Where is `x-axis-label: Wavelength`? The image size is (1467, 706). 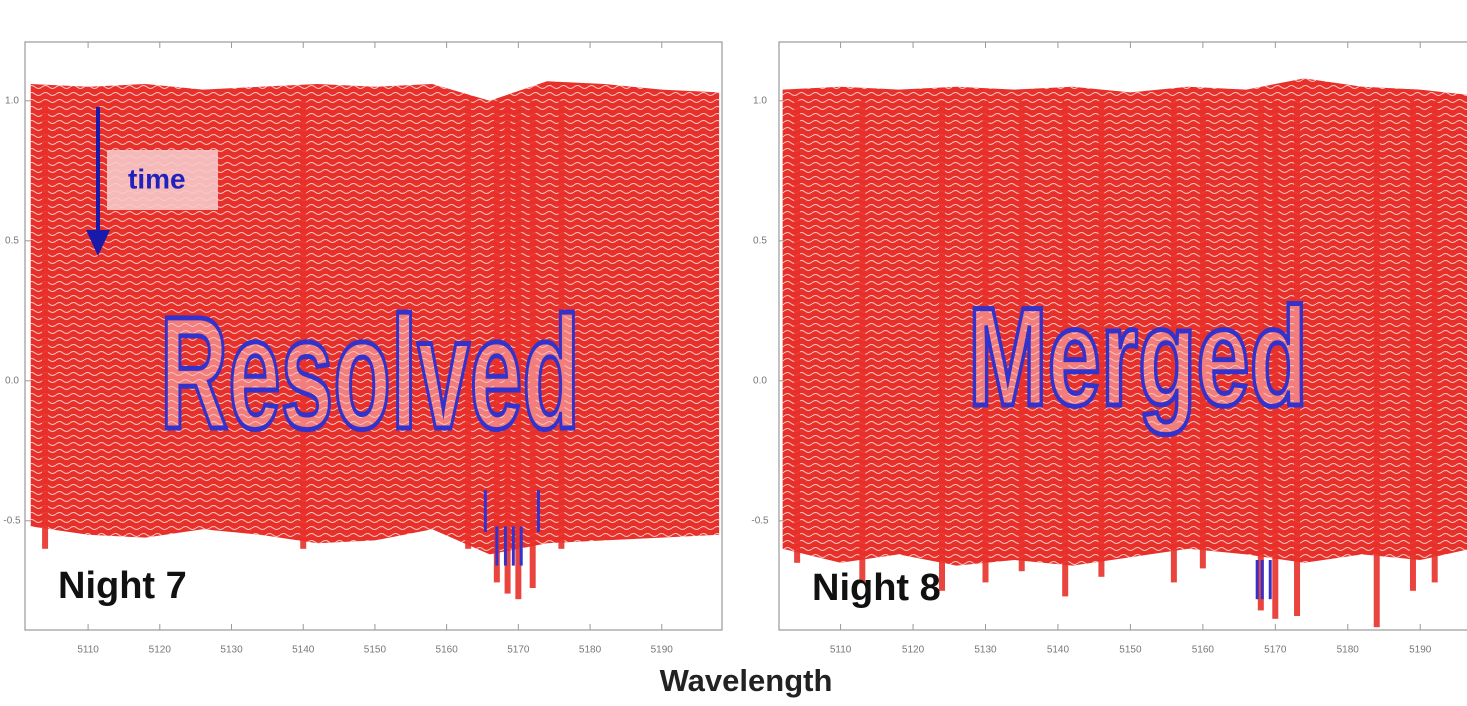 x-axis-label: Wavelength is located at coordinates (746, 680).